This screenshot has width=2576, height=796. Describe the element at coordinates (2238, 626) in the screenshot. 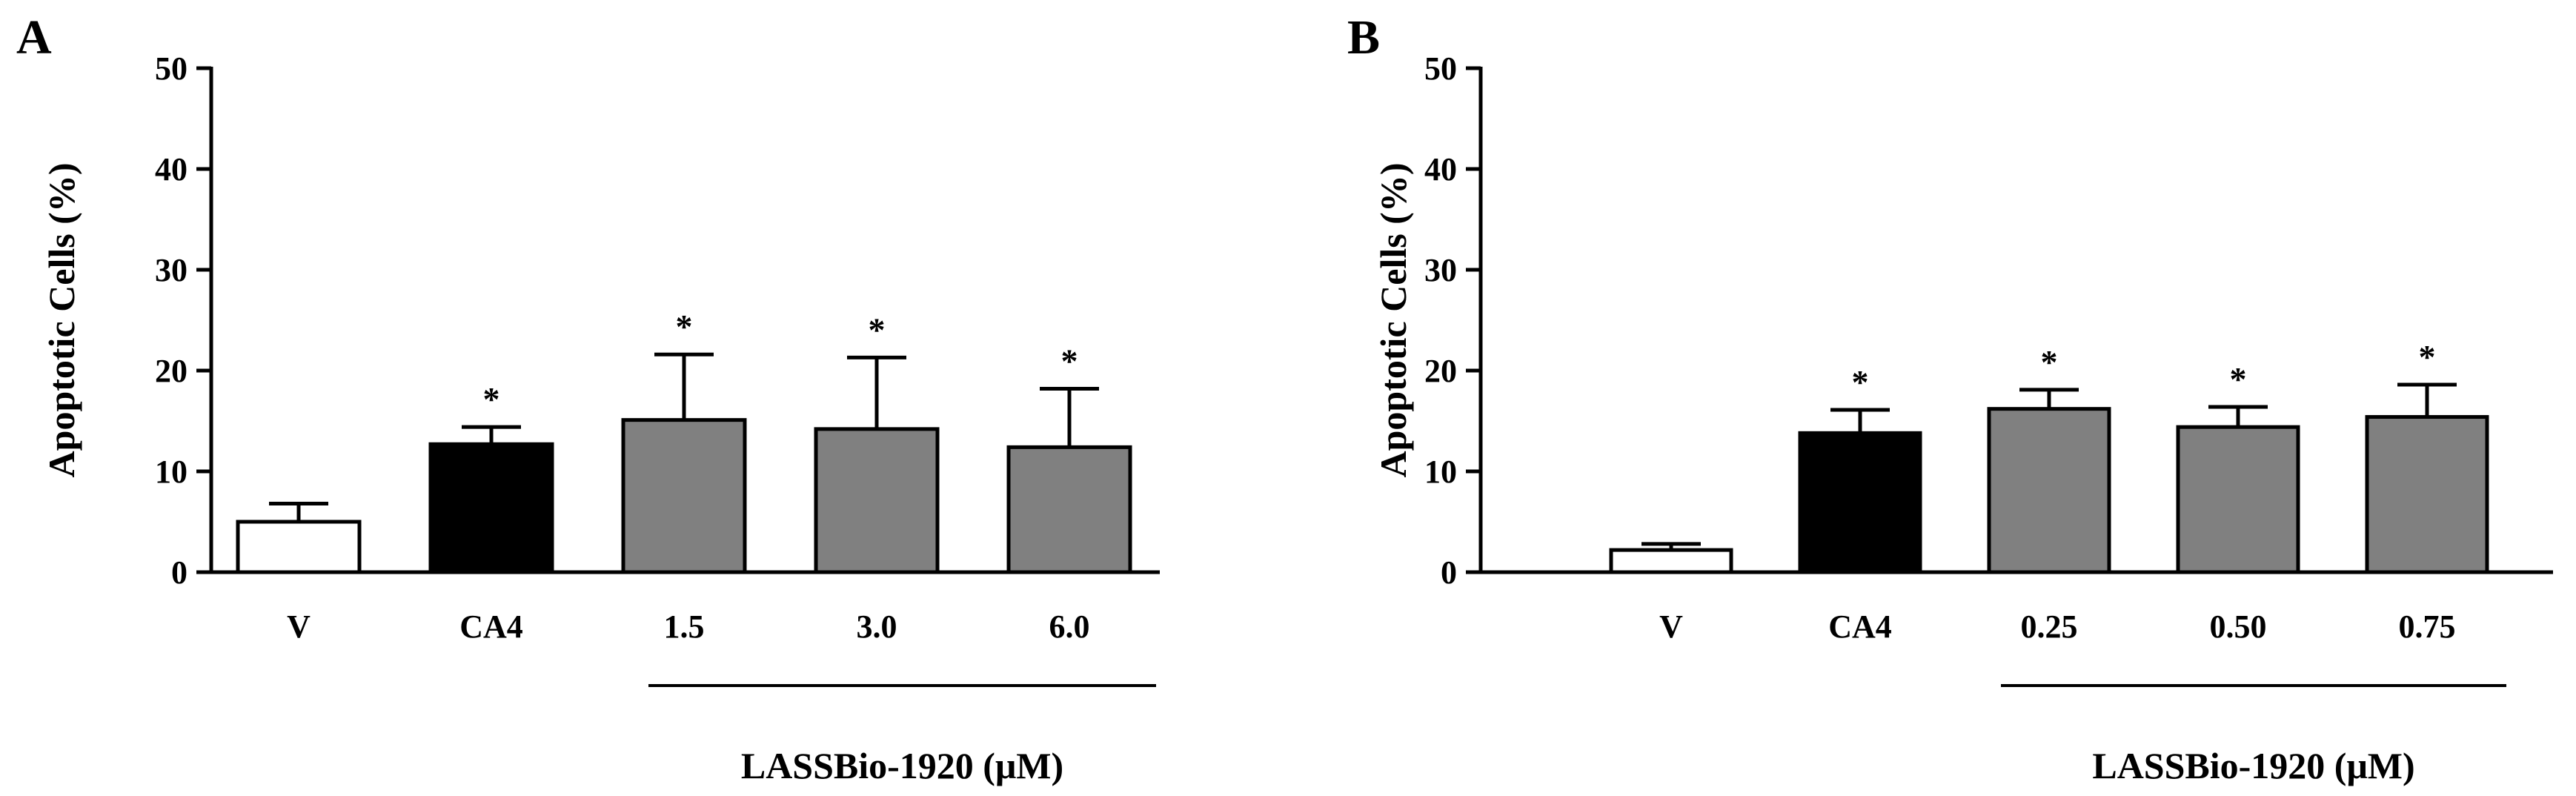

I see `x-tick-label: 0.50` at that location.